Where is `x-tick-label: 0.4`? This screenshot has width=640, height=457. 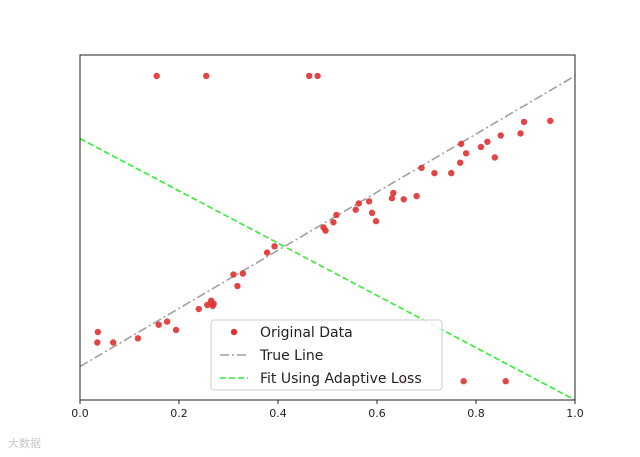
x-tick-label: 0.4 is located at coordinates (278, 413).